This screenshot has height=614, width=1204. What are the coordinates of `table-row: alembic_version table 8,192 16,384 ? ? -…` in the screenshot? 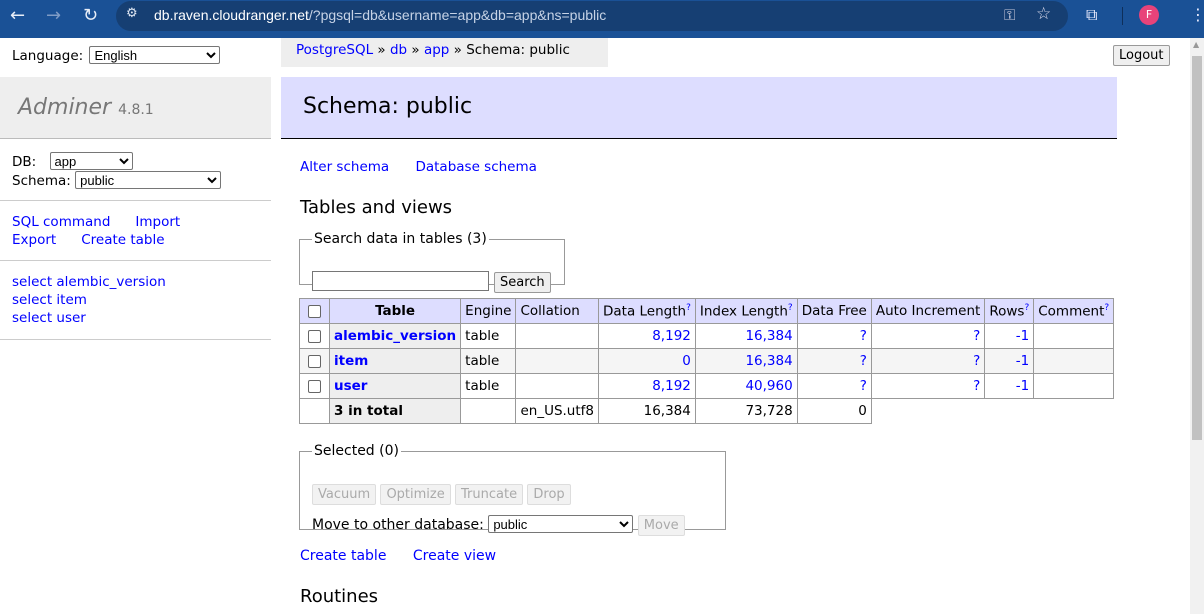 It's located at (707, 336).